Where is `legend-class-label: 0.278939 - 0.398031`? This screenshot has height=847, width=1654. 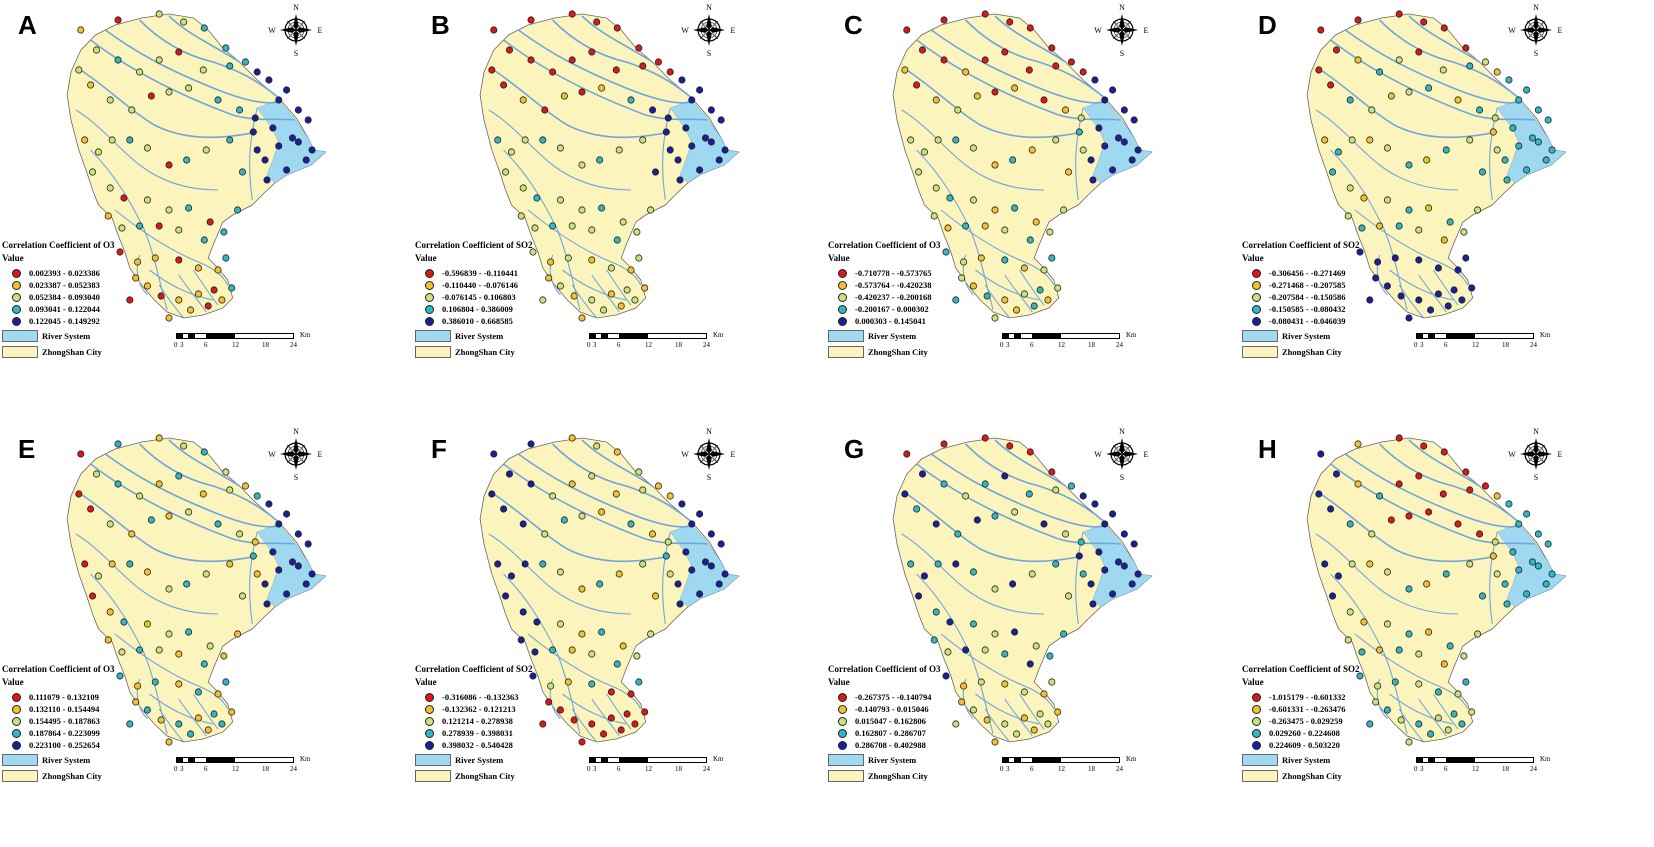
legend-class-label: 0.278939 - 0.398031 is located at coordinates (477, 733).